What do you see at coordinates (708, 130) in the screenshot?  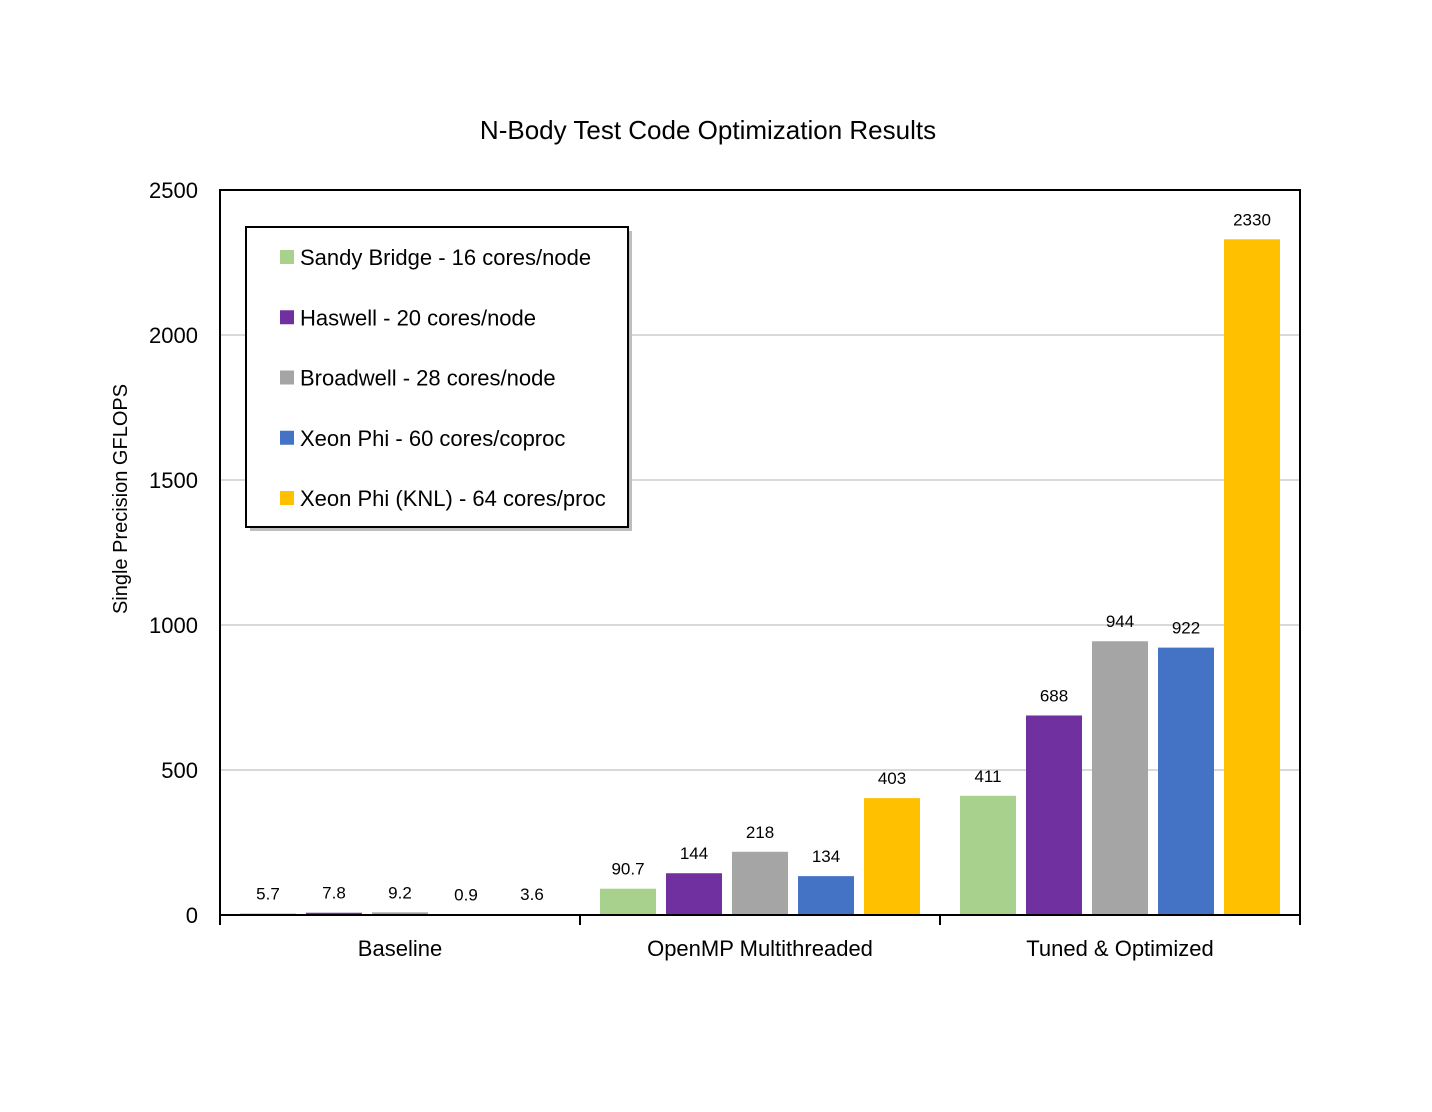 I see `chart-title: N-Body Test Code Optimization Results` at bounding box center [708, 130].